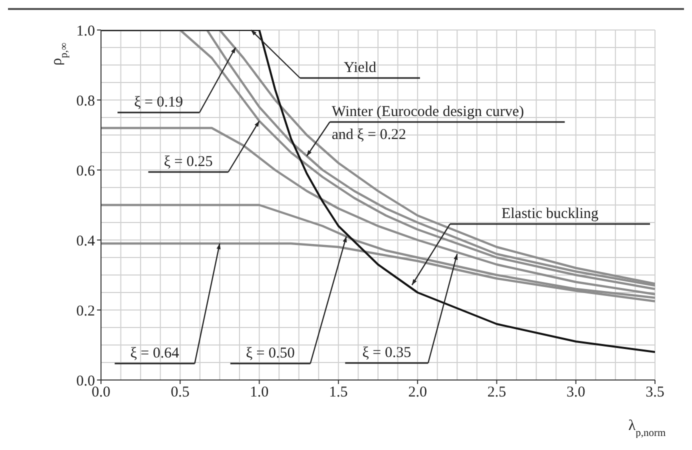  What do you see at coordinates (180, 392) in the screenshot?
I see `x-tick-label: 0.5` at bounding box center [180, 392].